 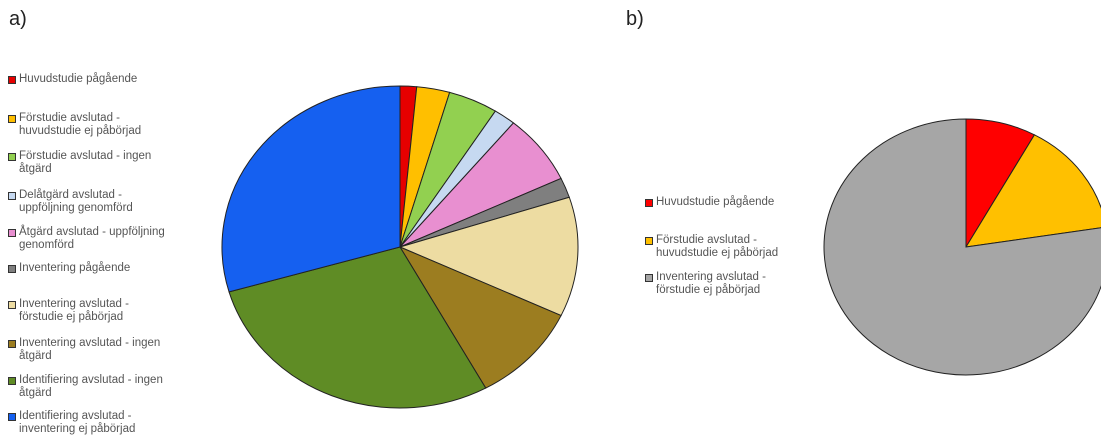 I want to click on legend-label: Identifiering avslutad - ingen åtgärd, so click(x=91, y=386).